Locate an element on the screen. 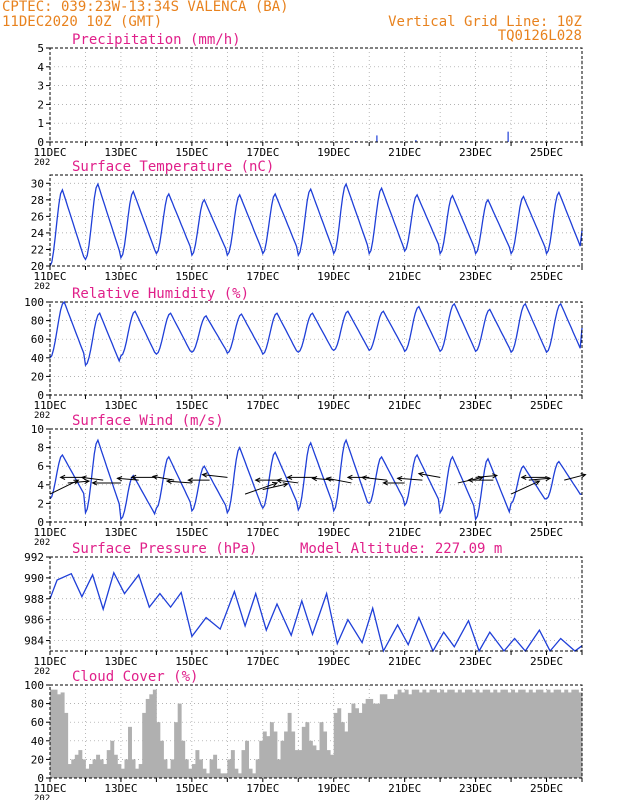 The image size is (618, 800). humidity-ytick-label: 40 is located at coordinates (37, 358).